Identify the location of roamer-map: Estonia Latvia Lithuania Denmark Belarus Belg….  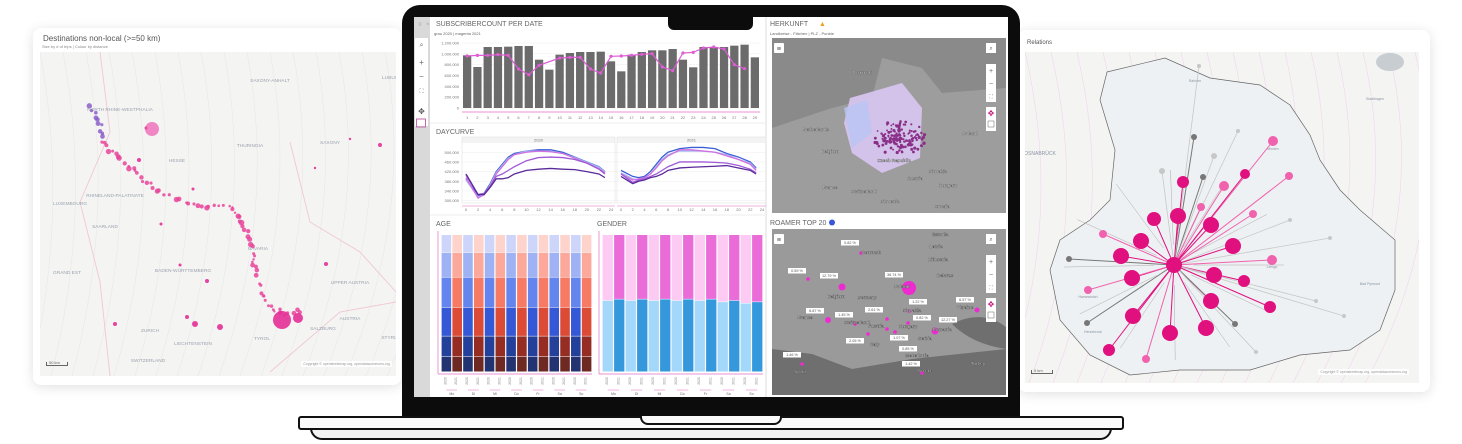
(889, 312).